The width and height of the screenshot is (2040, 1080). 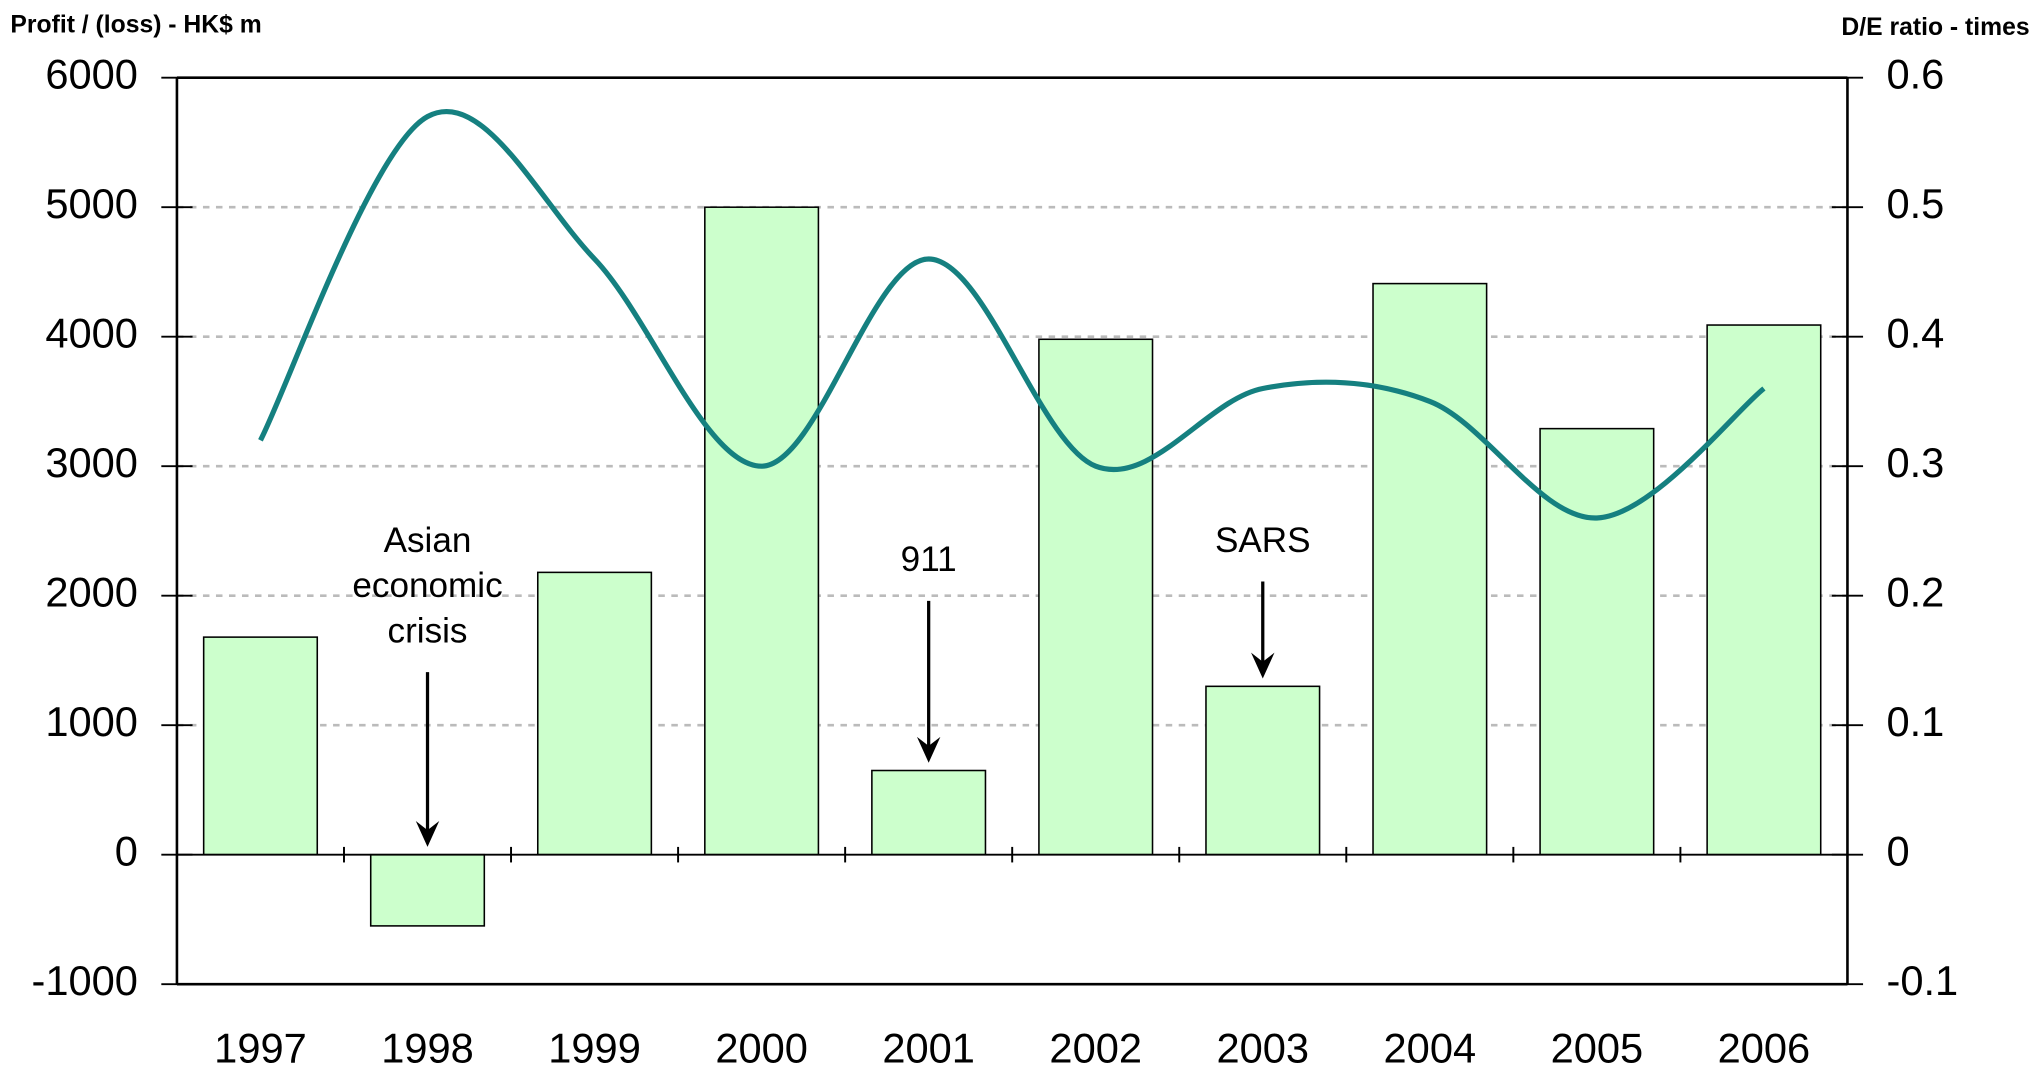 I want to click on x-tick-label: 1997, so click(x=260, y=1048).